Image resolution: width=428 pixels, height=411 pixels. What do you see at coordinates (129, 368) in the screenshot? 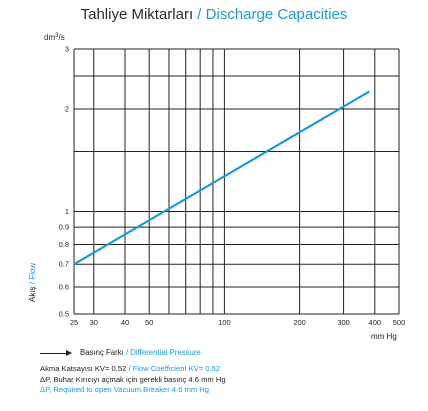
I see `kv-note-sep: /` at bounding box center [129, 368].